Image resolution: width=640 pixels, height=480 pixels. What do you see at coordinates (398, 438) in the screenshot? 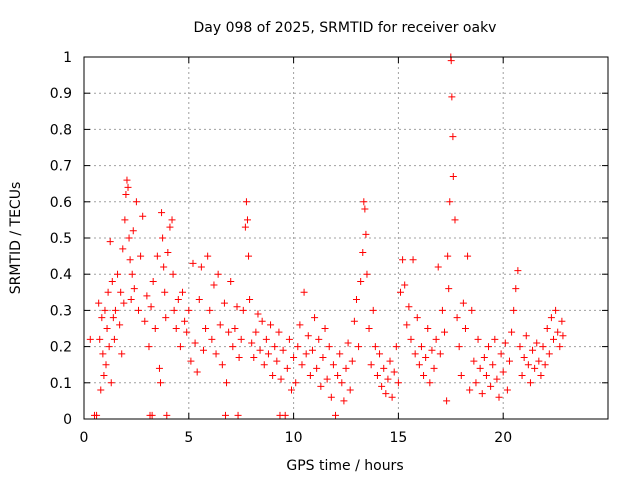
I see `x-tick-label: 15` at bounding box center [398, 438].